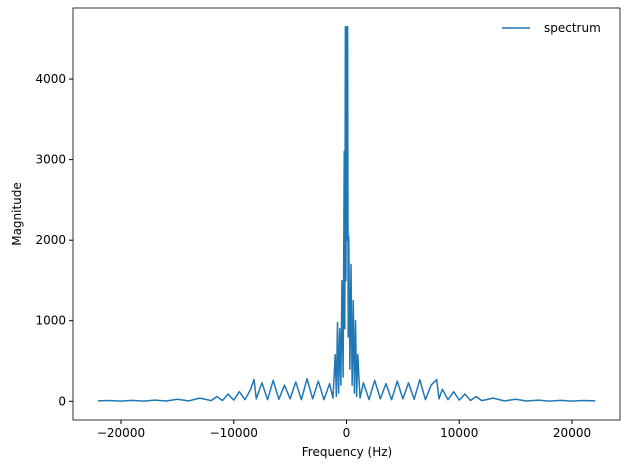  I want to click on y-tick-label: 0, so click(62, 401).